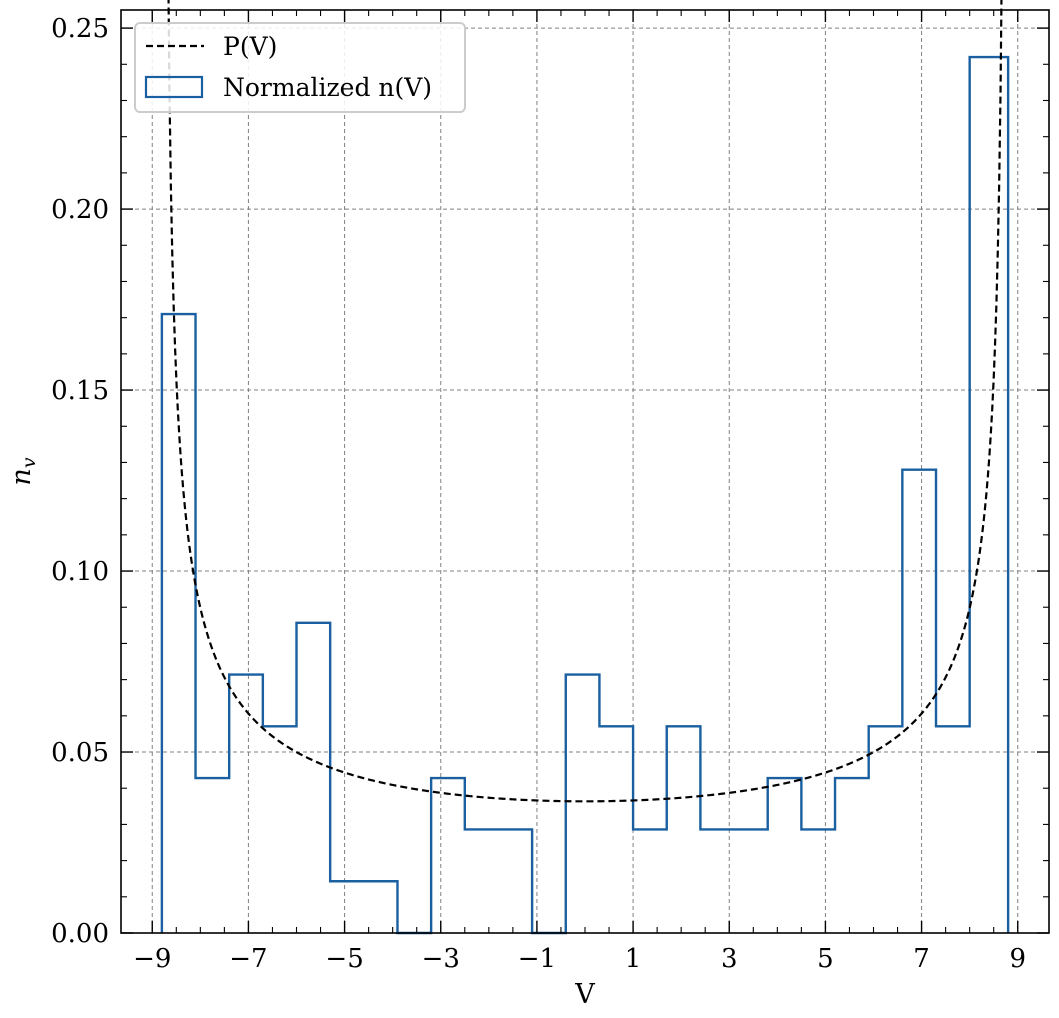 This screenshot has height=1018, width=1059. Describe the element at coordinates (21, 476) in the screenshot. I see `y-axis-label-main: n` at that location.